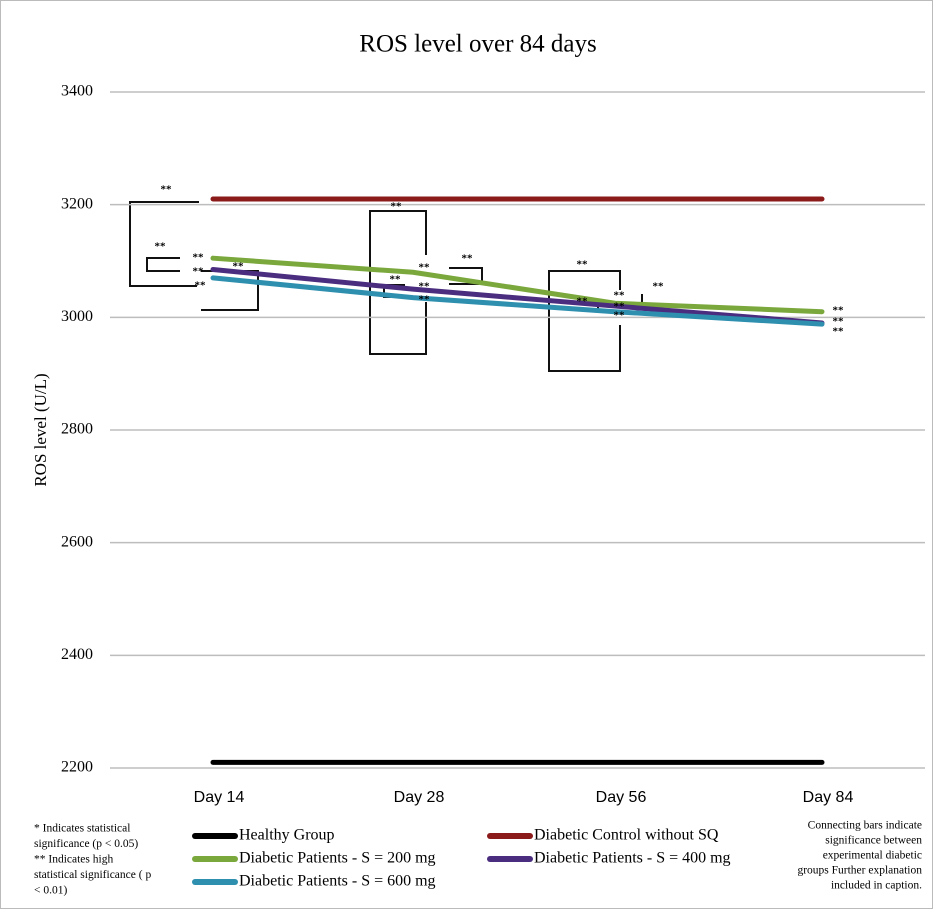  What do you see at coordinates (219, 797) in the screenshot?
I see `x-tick-label: Day 14` at bounding box center [219, 797].